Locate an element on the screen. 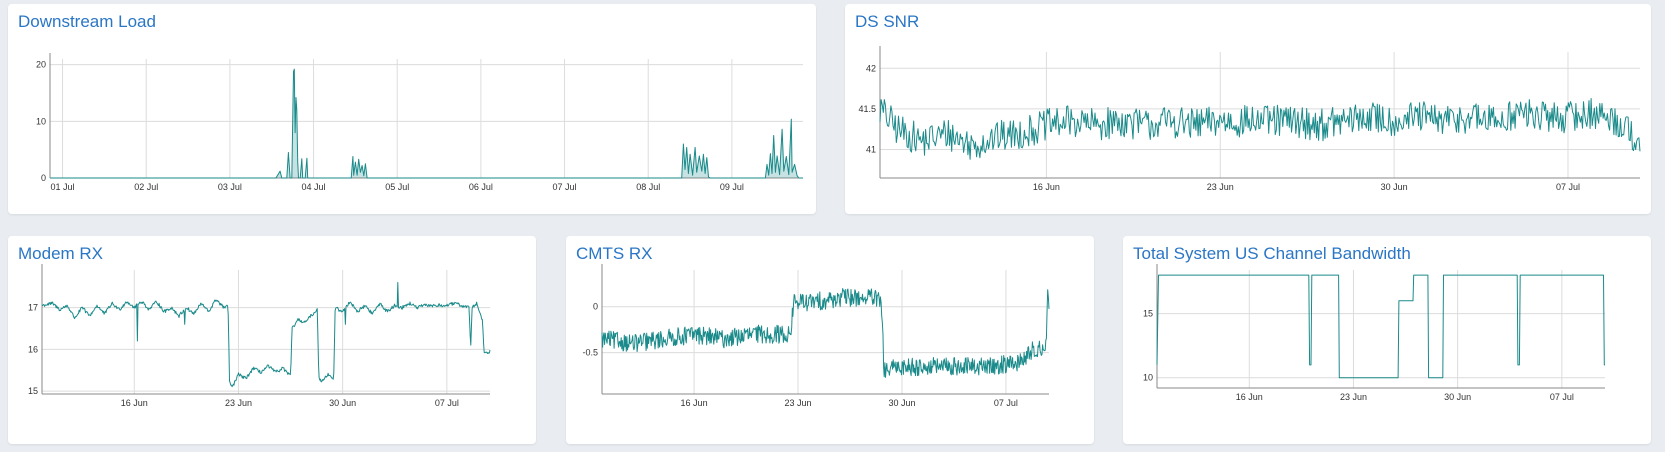  x-tick-label: 05 Jul is located at coordinates (397, 187).